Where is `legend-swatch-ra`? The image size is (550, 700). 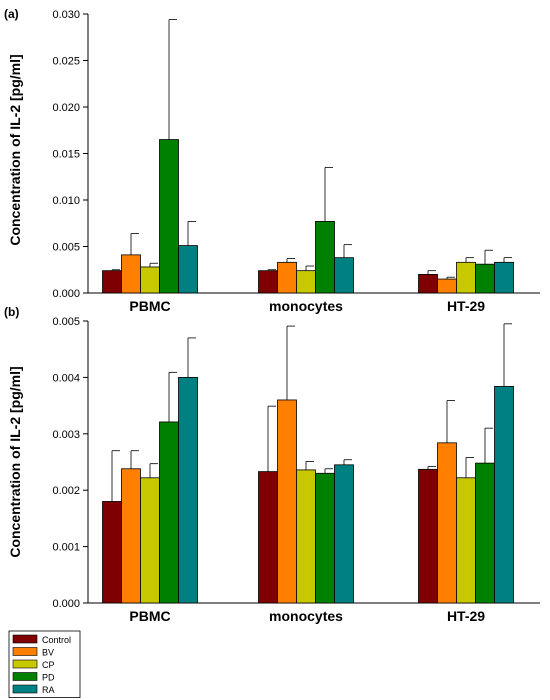 legend-swatch-ra is located at coordinates (25, 689).